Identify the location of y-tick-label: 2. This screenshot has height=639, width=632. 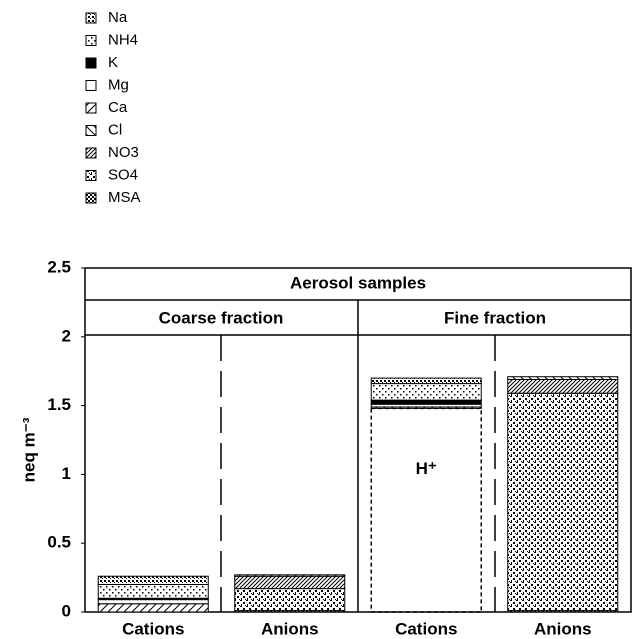
(66, 335).